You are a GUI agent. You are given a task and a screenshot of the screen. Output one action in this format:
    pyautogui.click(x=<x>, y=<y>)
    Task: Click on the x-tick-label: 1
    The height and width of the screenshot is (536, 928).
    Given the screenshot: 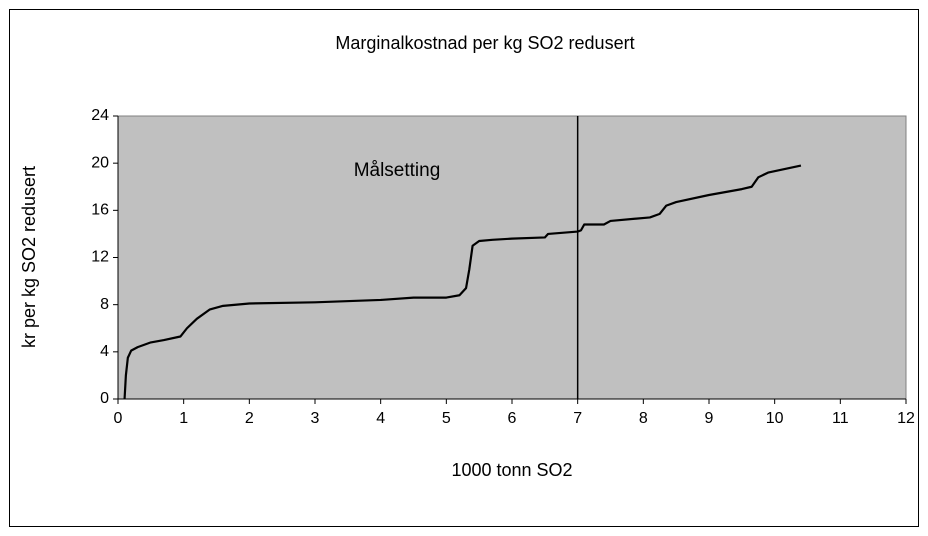 What is the action you would take?
    pyautogui.click(x=183, y=418)
    